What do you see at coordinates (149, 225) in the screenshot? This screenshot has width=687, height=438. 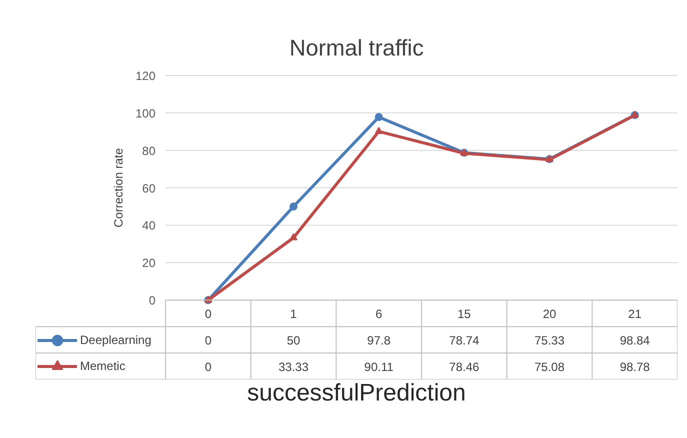 I see `y-tick-label: 40` at bounding box center [149, 225].